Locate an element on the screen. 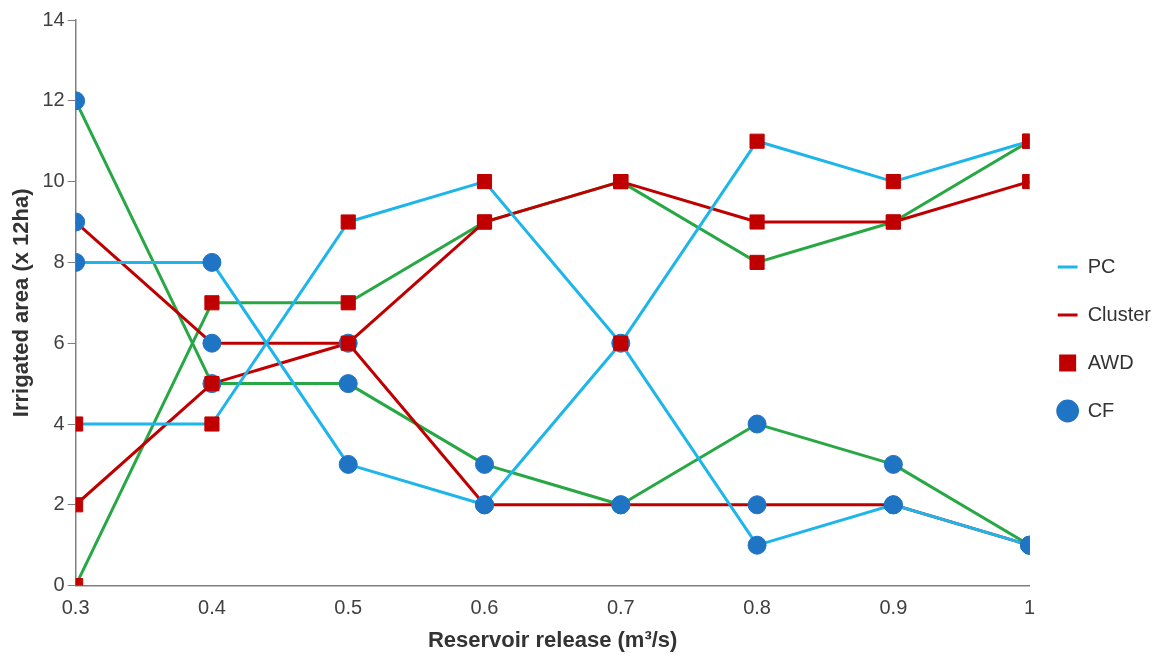 Image resolution: width=1171 pixels, height=663 pixels. x-axis-title: Reservoir release (m³/s) is located at coordinates (552, 639).